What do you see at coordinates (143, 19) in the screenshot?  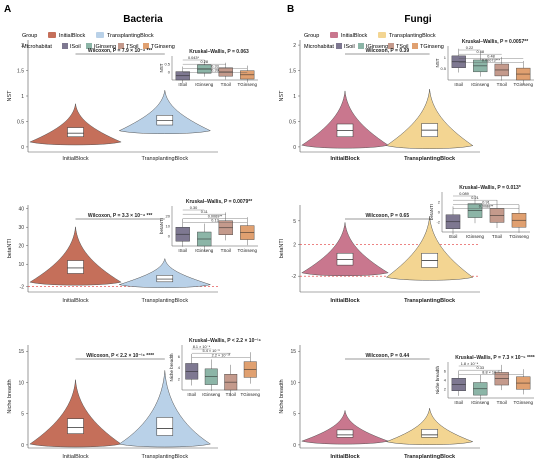 I see `panel-title-bacteria: Bacteria` at bounding box center [143, 19].